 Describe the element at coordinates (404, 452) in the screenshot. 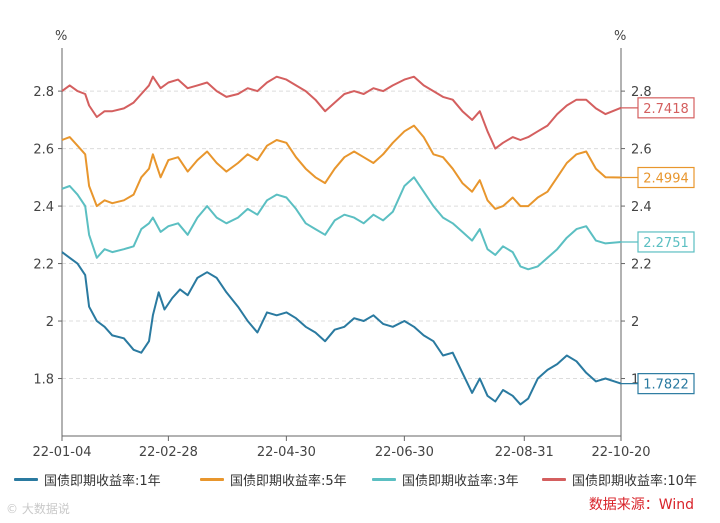

I see `x-tick-label: 22-06-30` at that location.